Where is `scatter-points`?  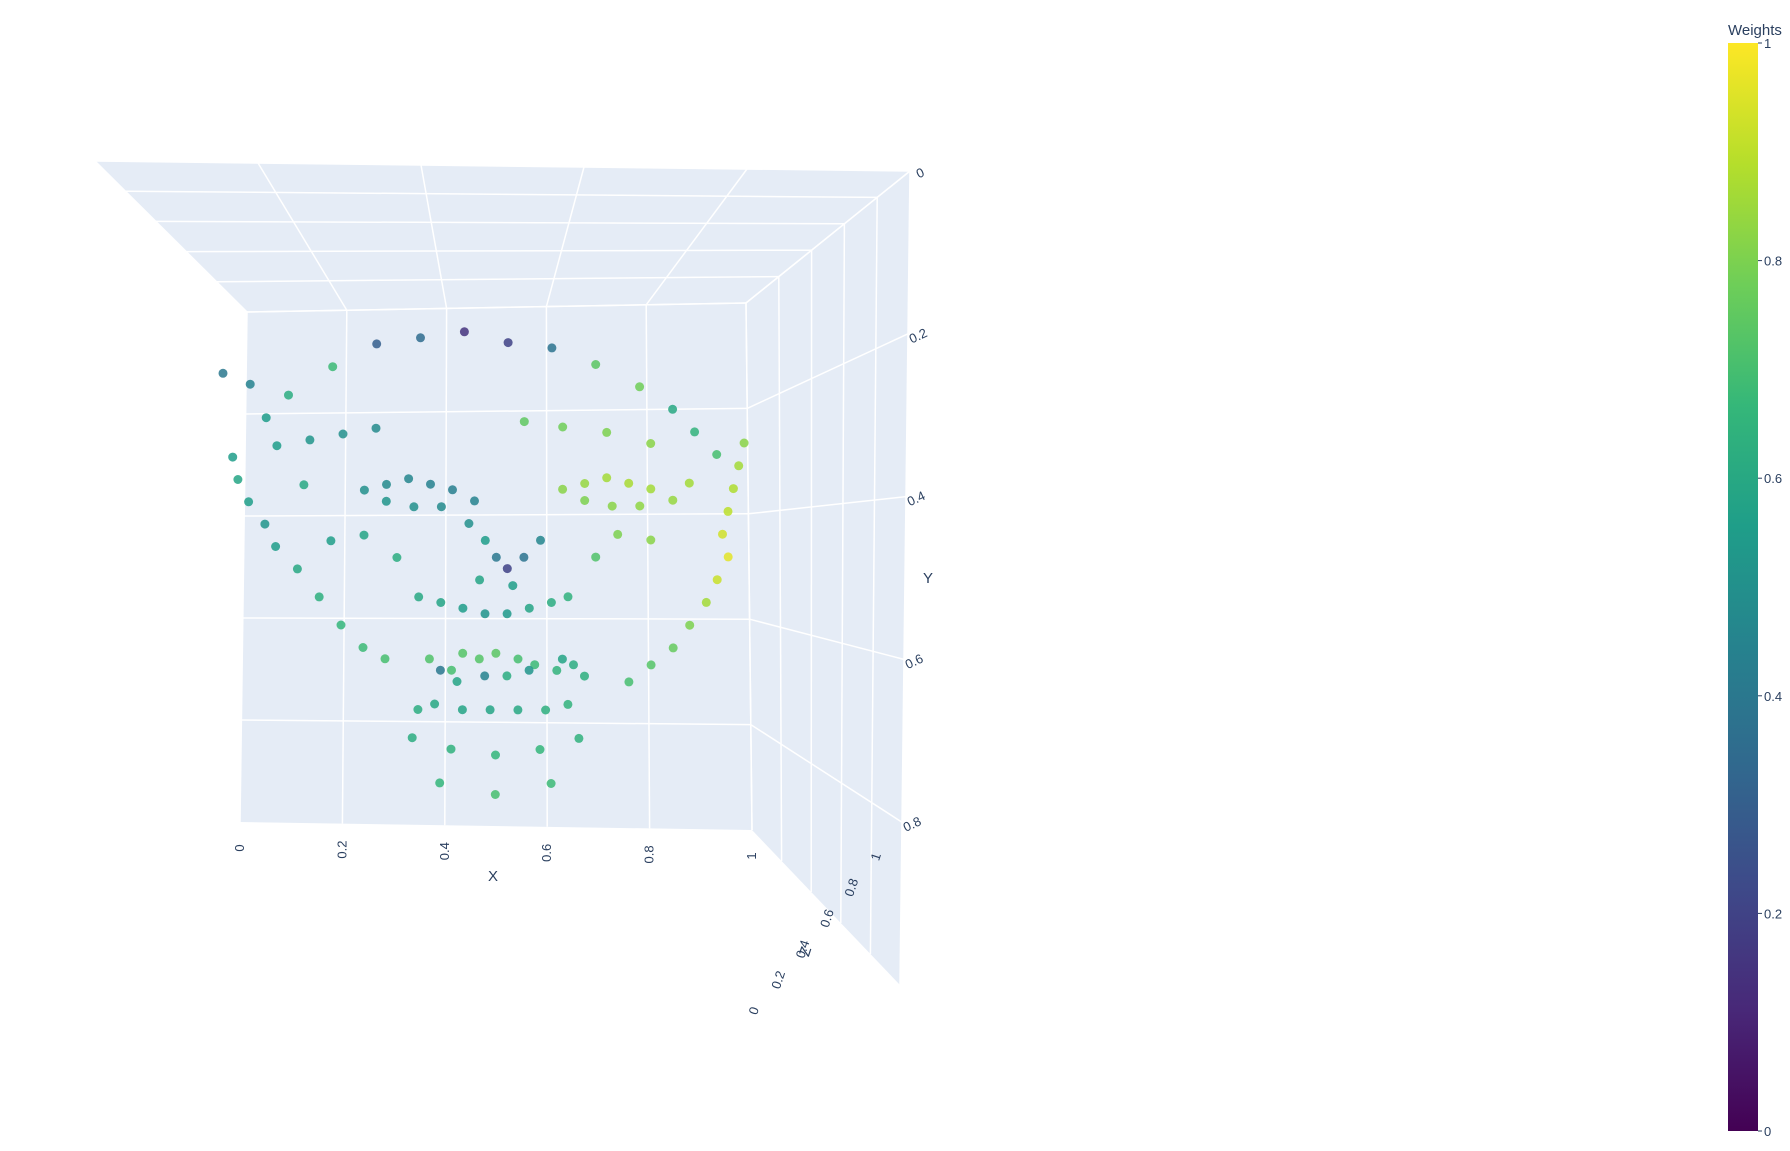
scatter-points is located at coordinates (483, 563).